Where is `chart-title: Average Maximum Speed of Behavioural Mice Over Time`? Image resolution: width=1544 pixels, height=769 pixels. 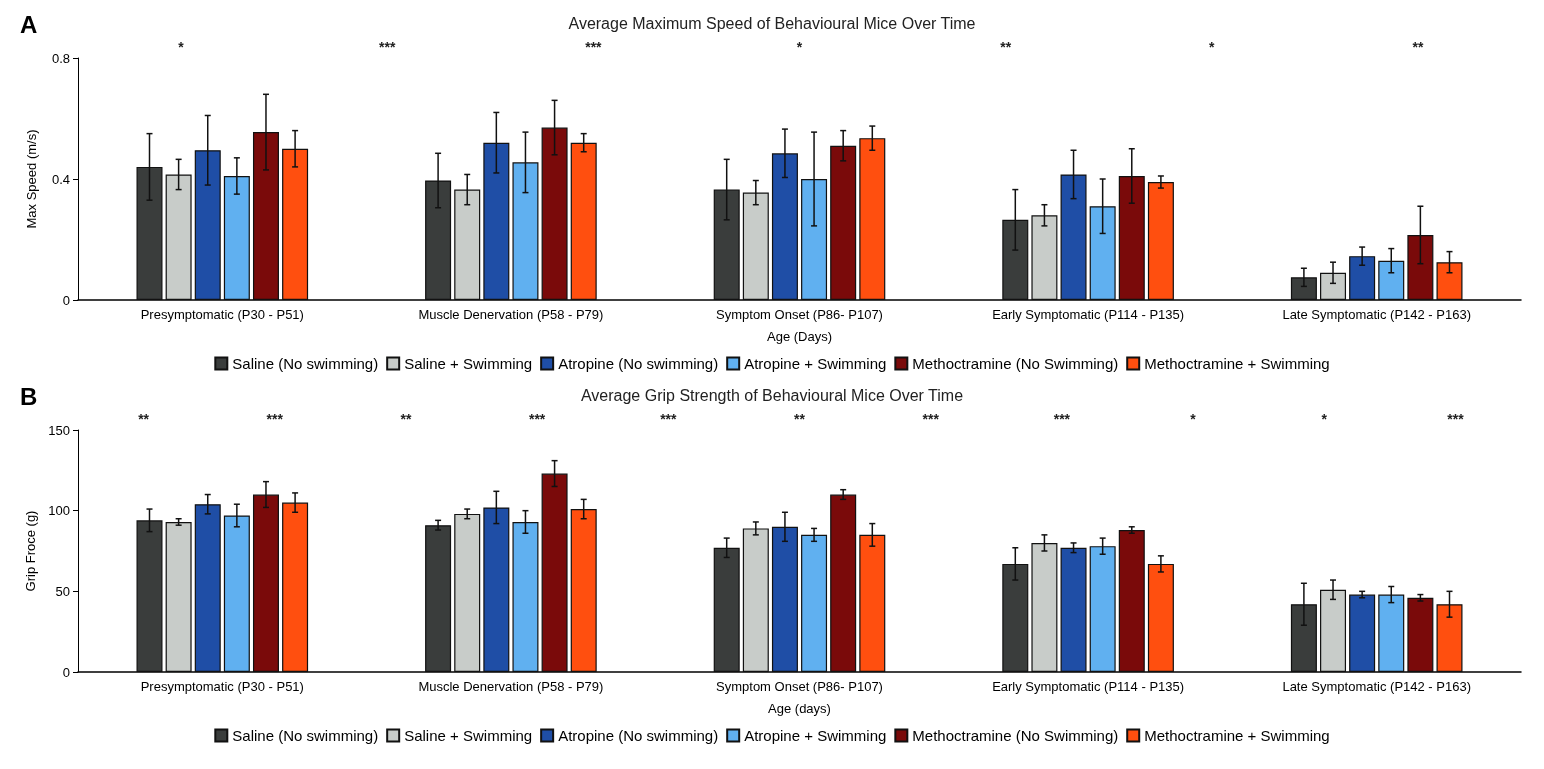 chart-title: Average Maximum Speed of Behavioural Mice Over Time is located at coordinates (772, 23).